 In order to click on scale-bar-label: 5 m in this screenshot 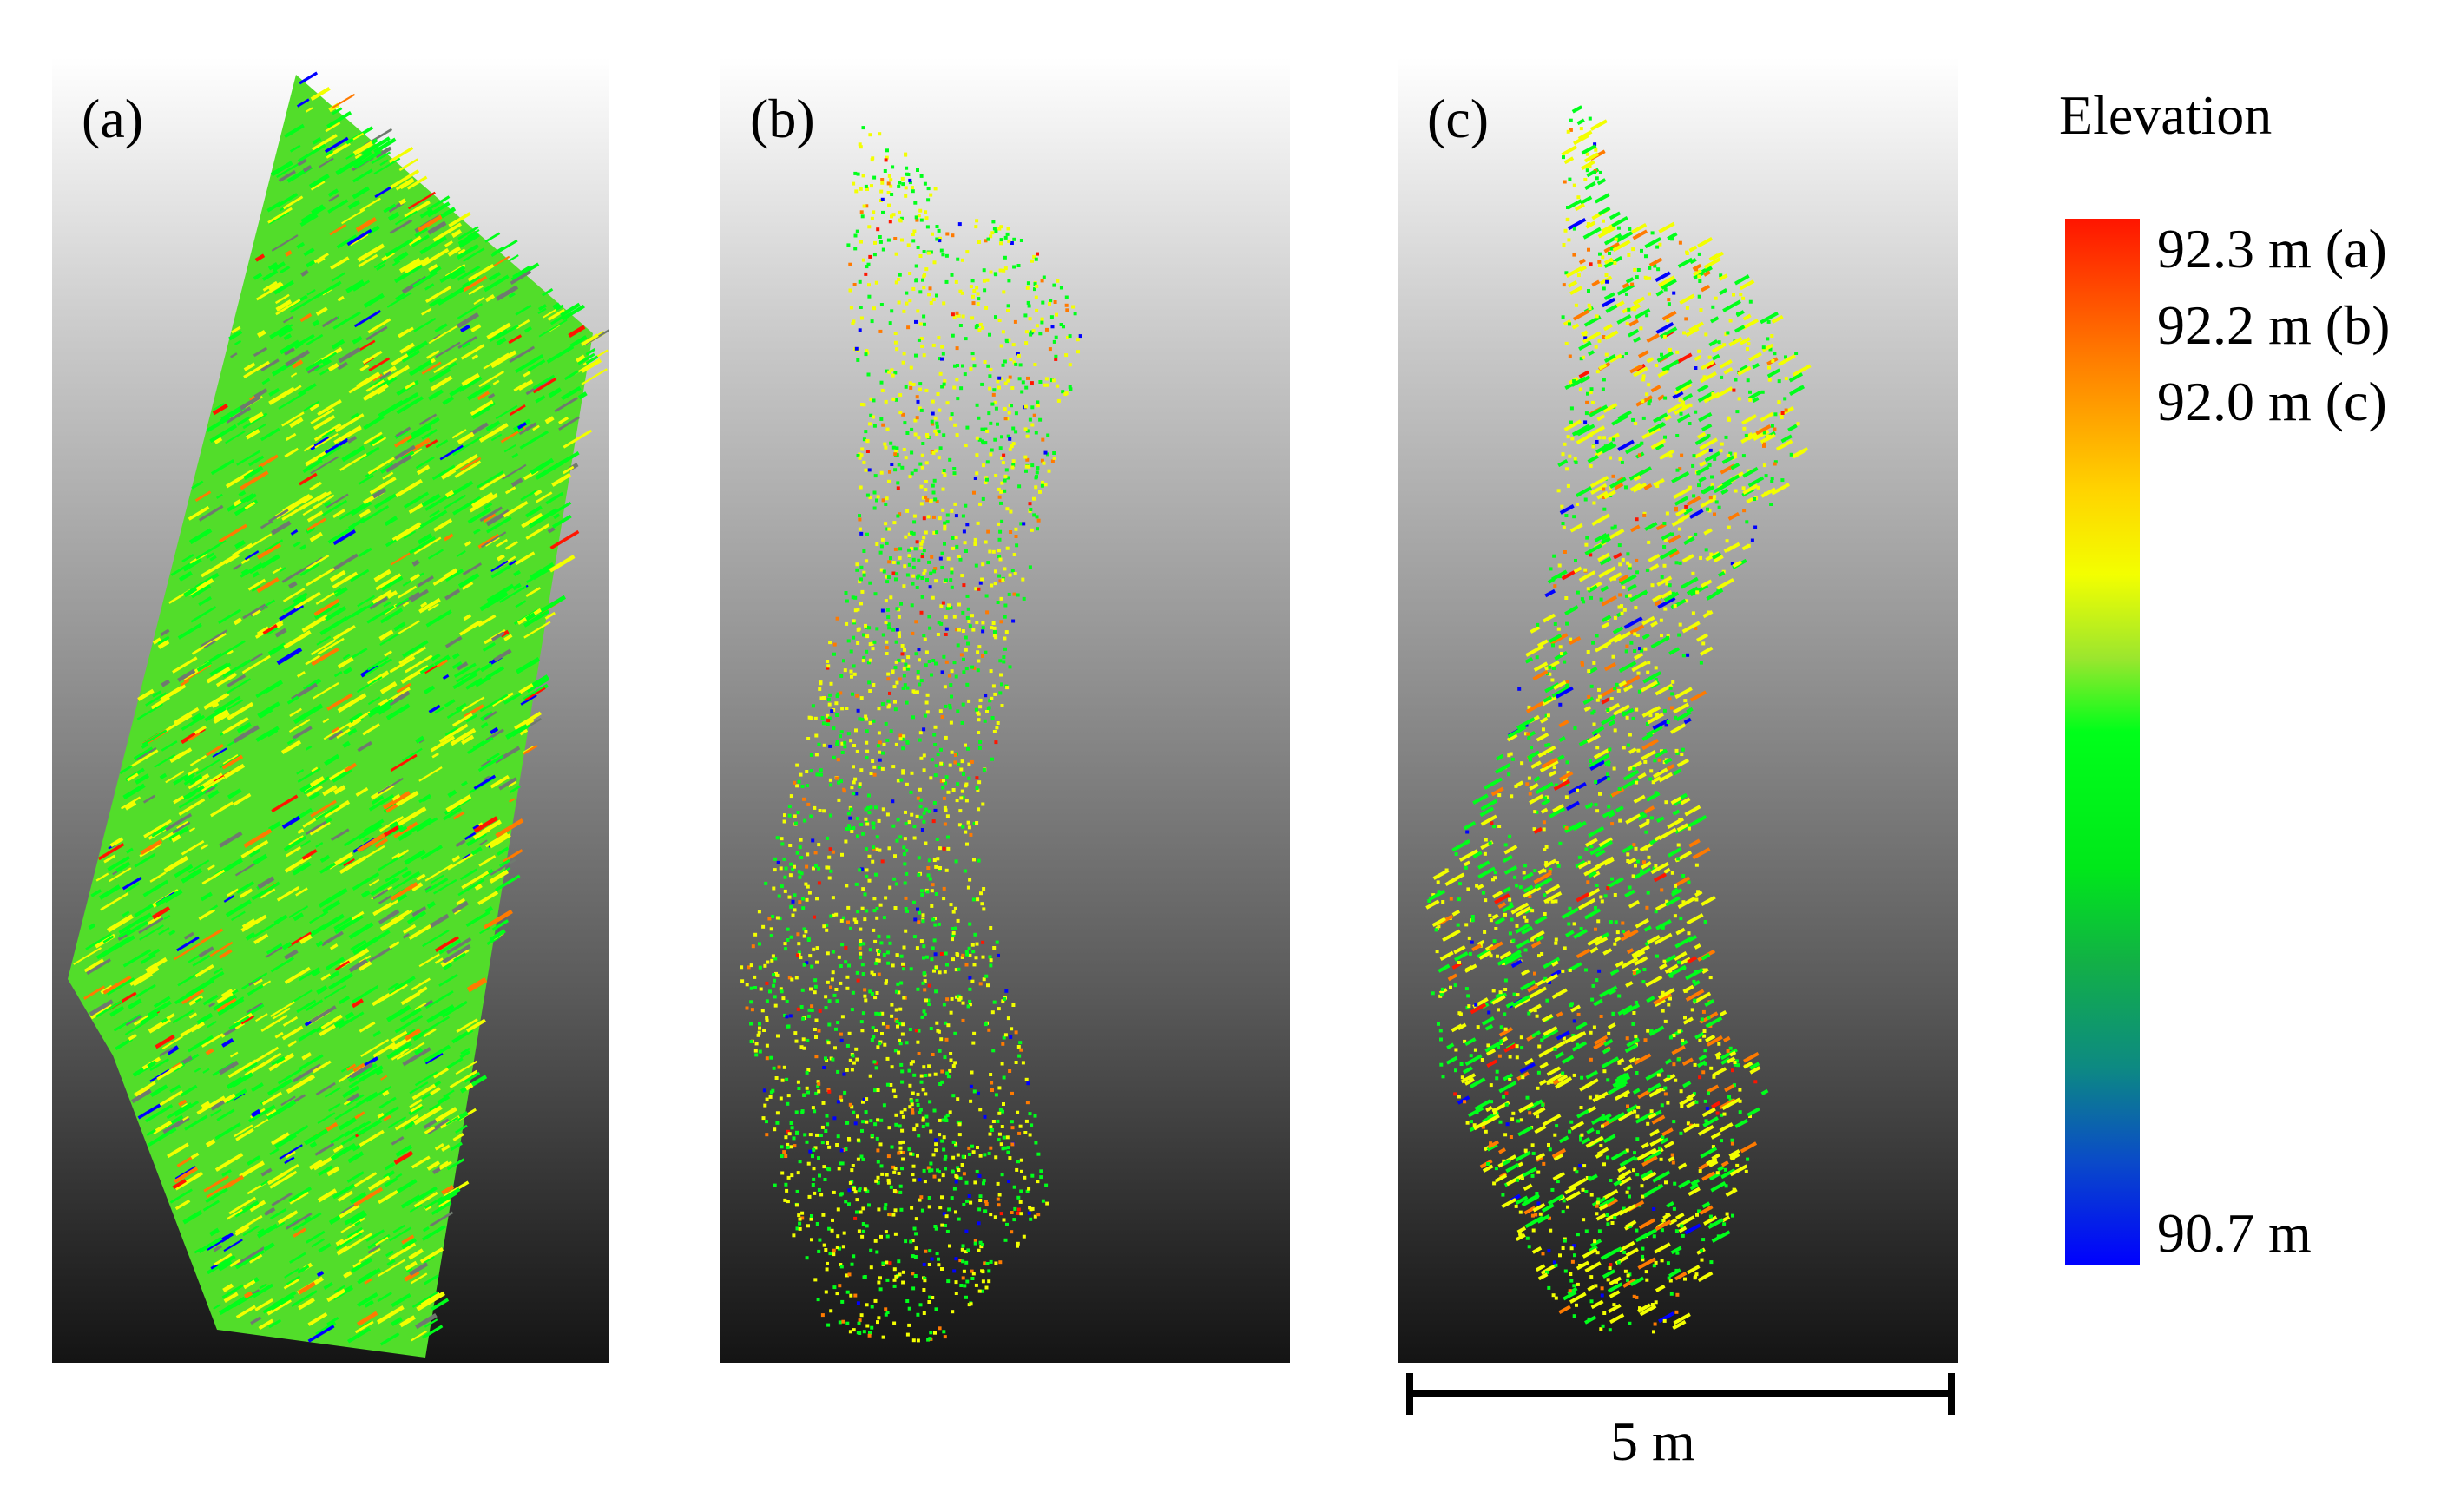, I will do `click(1652, 1441)`.